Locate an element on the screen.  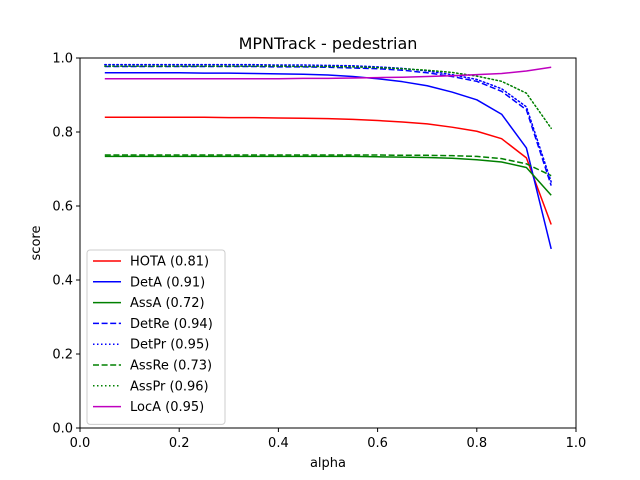
chart-title: MPNTrack - pedestrian is located at coordinates (328, 43).